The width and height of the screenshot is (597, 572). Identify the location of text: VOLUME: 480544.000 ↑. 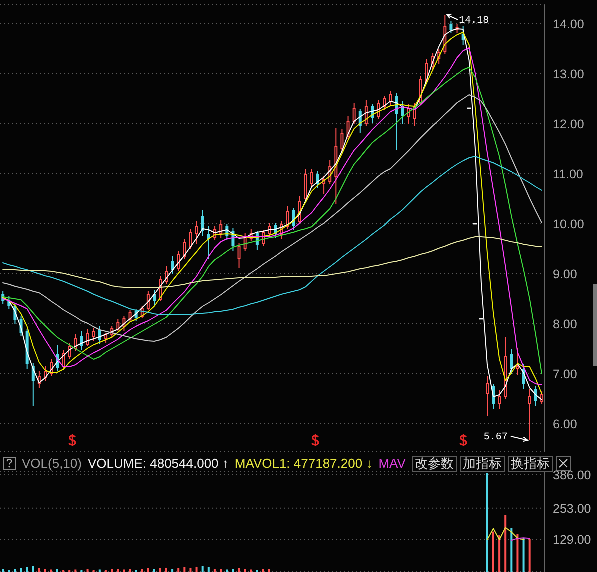
(158, 463).